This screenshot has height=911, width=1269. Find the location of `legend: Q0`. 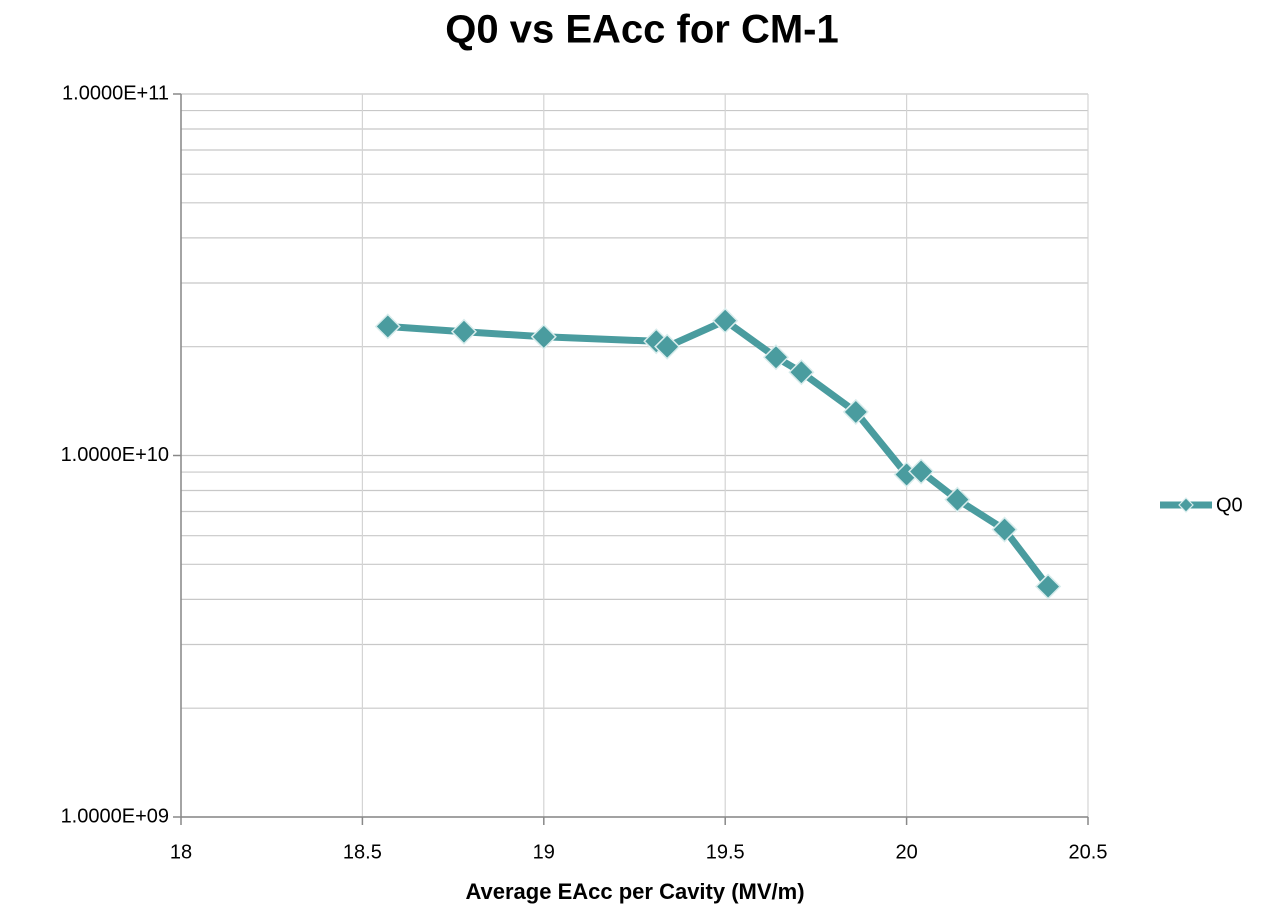

legend: Q0 is located at coordinates (1201, 505).